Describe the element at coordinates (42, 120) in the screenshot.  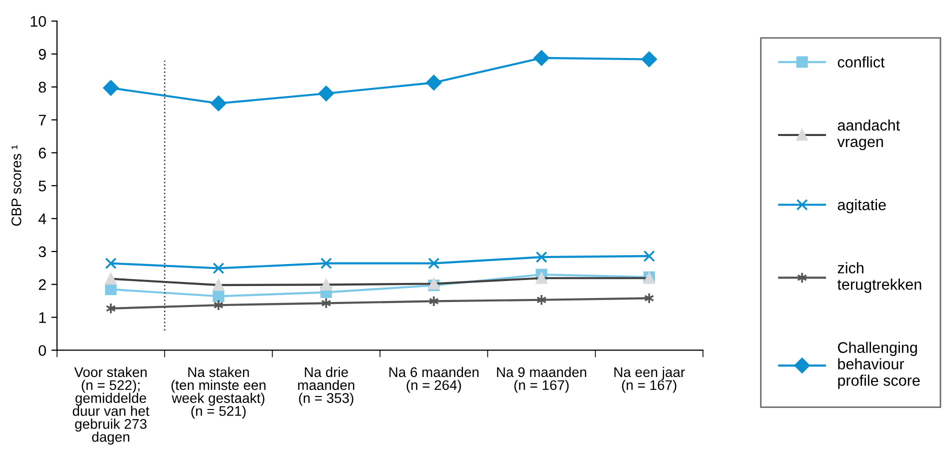
I see `y-tick-label: 7` at that location.